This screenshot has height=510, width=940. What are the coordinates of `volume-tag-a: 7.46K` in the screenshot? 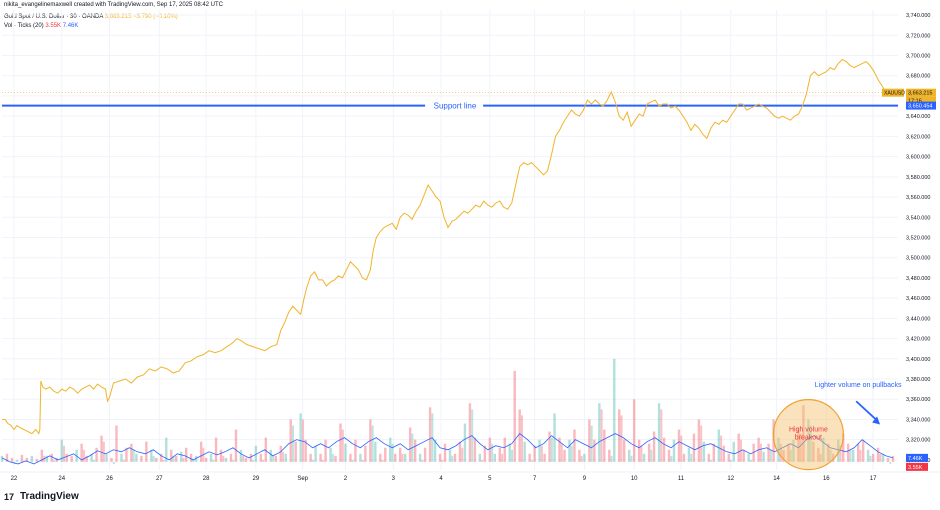 It's located at (915, 459).